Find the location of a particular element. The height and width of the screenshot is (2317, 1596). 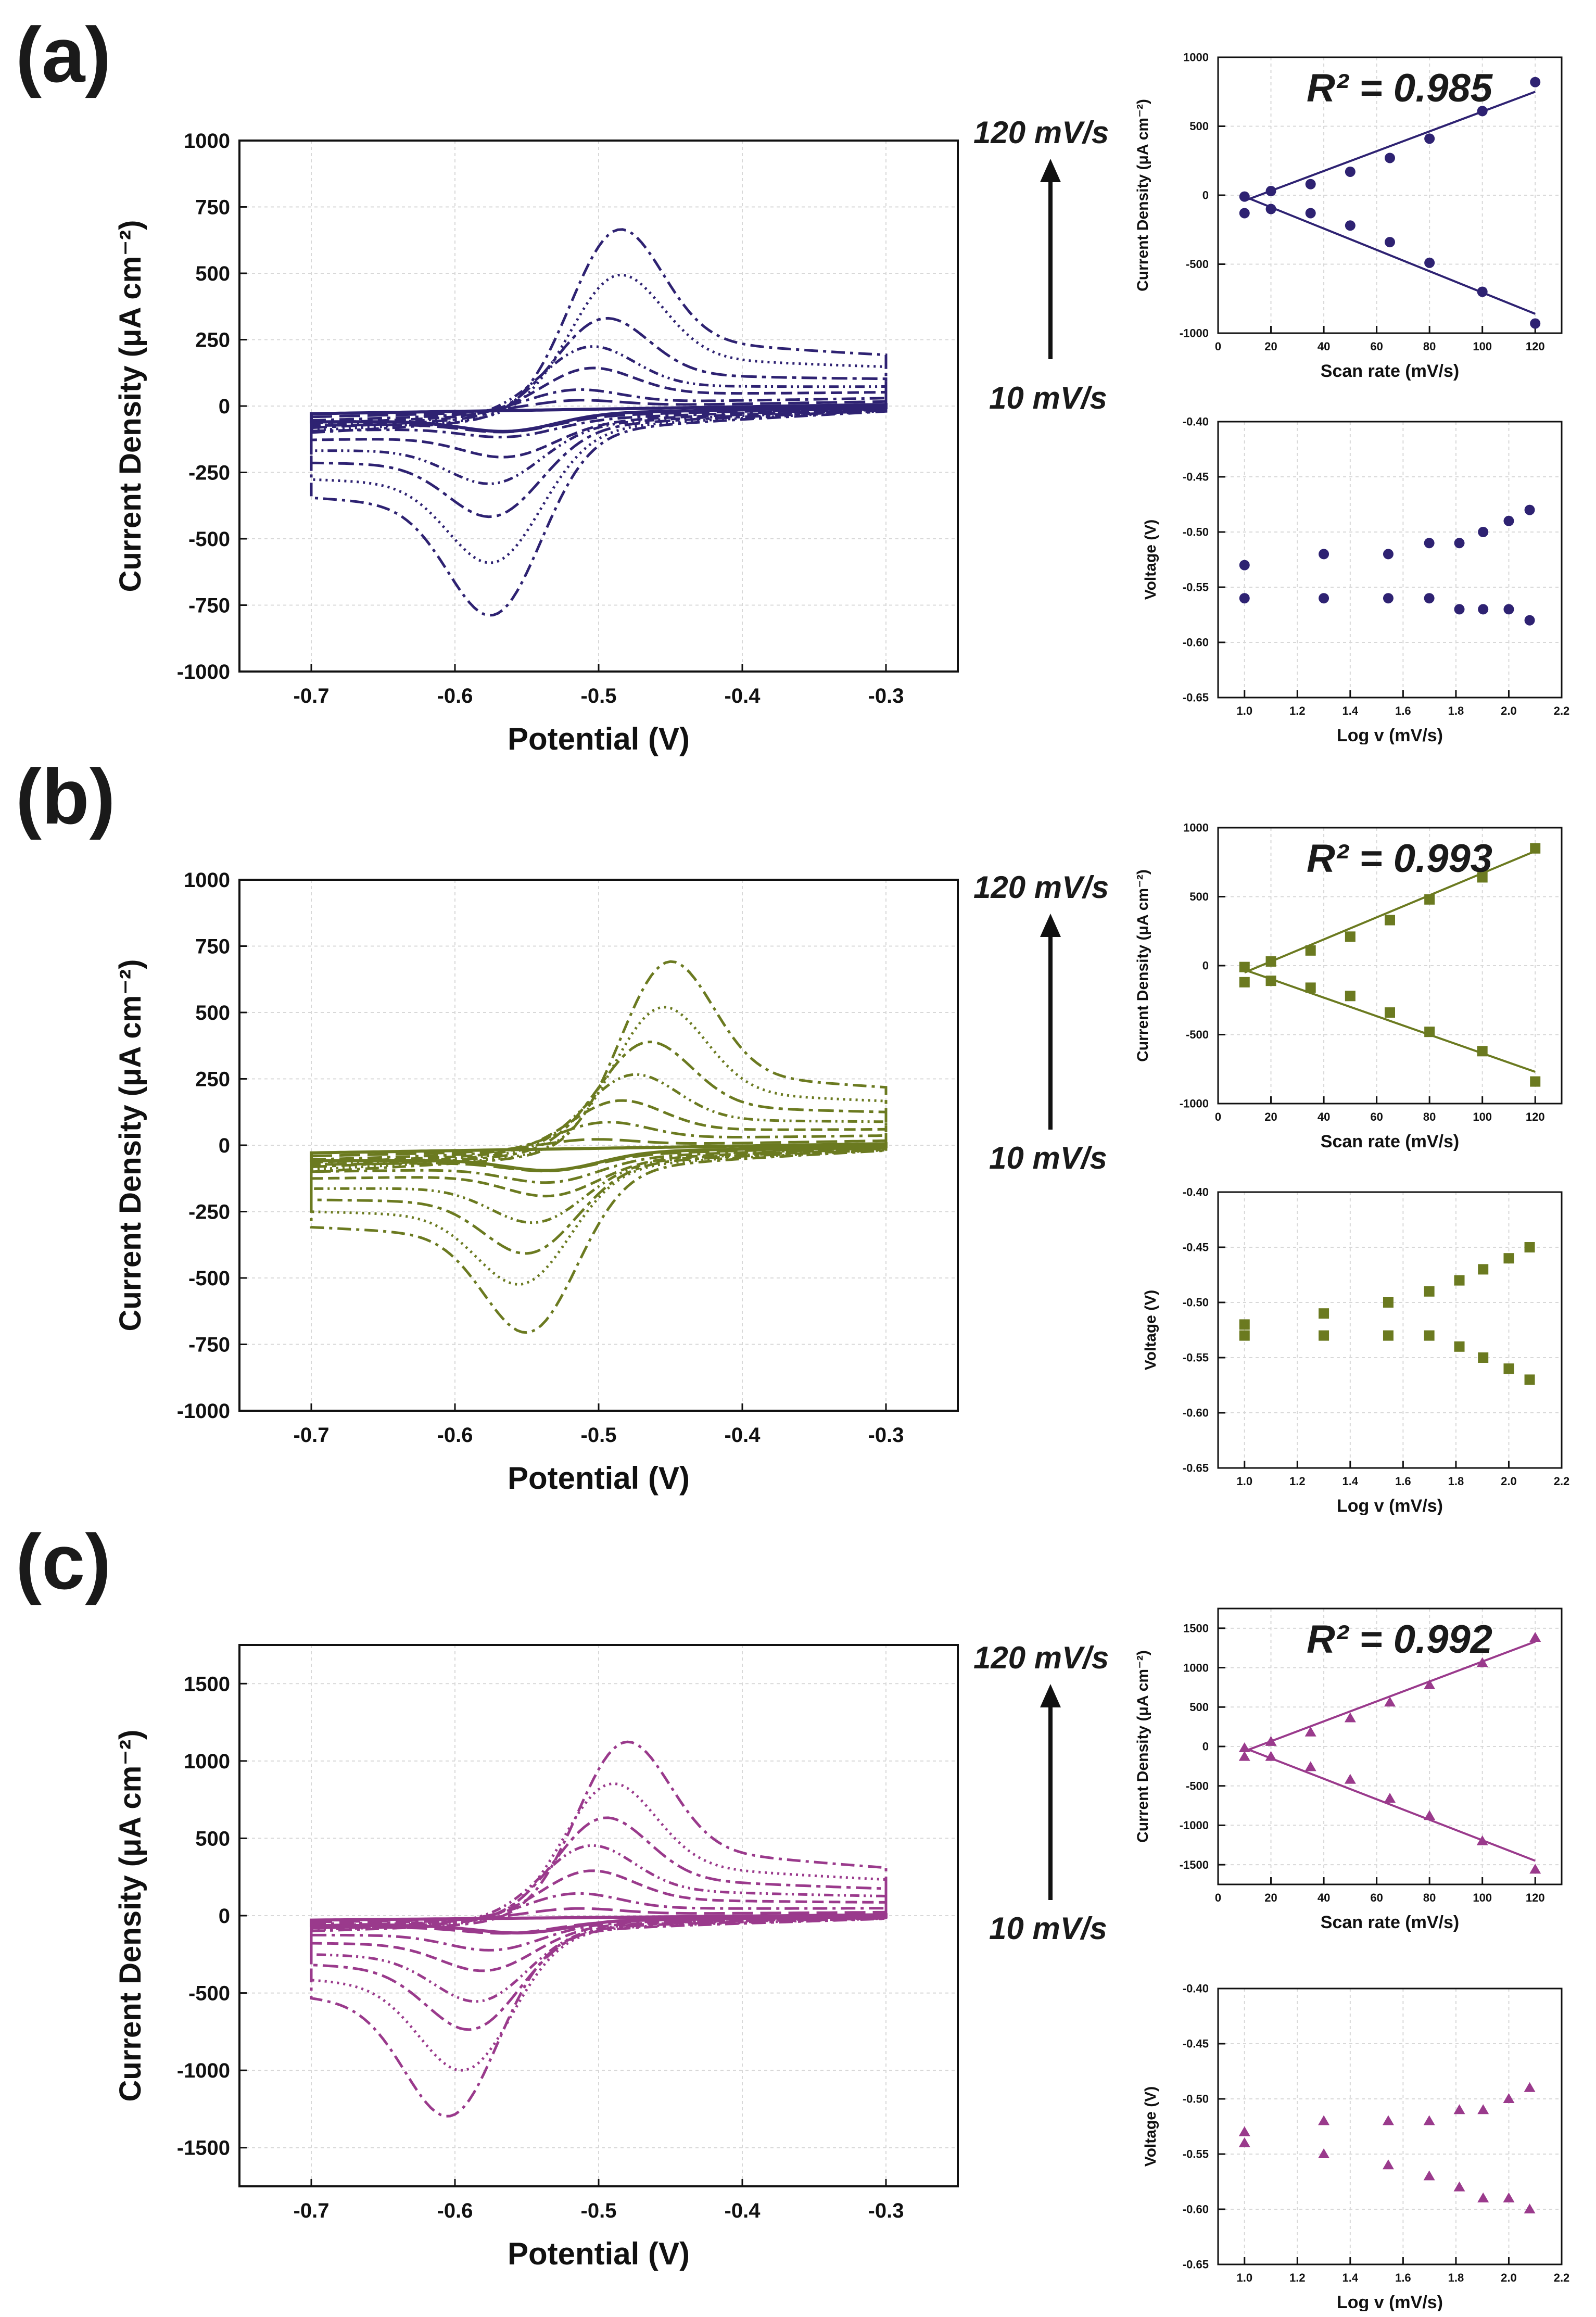

arrow-bottom-label: 10 mV/s is located at coordinates (1048, 1158).